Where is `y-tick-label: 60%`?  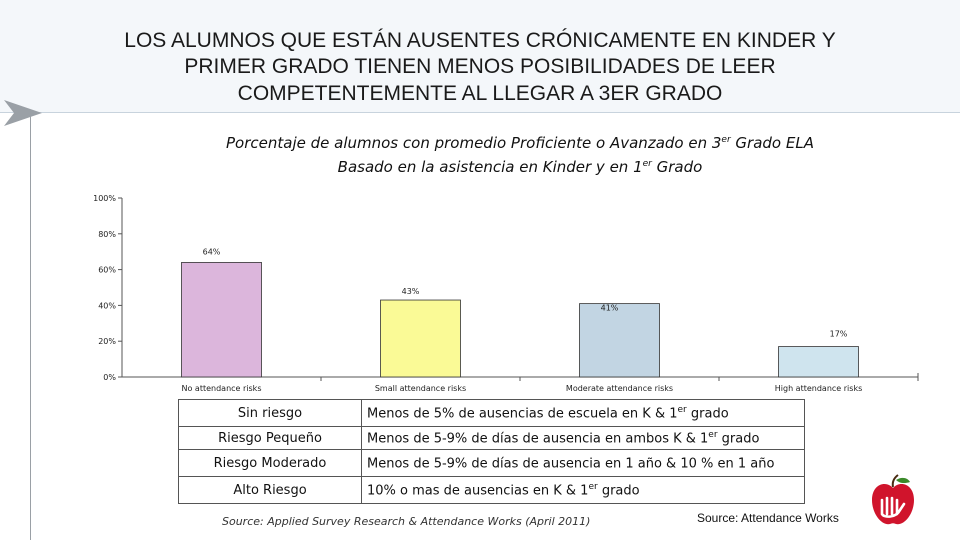
y-tick-label: 60% is located at coordinates (107, 270).